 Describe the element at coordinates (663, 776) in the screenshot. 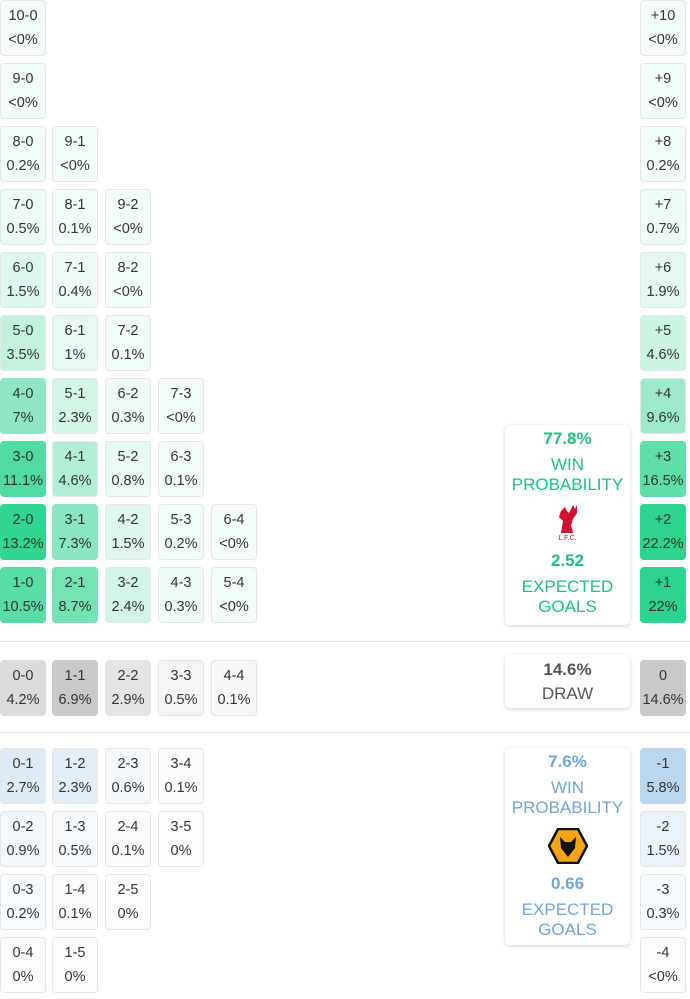

I see `away-win-score-cell: -1 5.8%` at that location.